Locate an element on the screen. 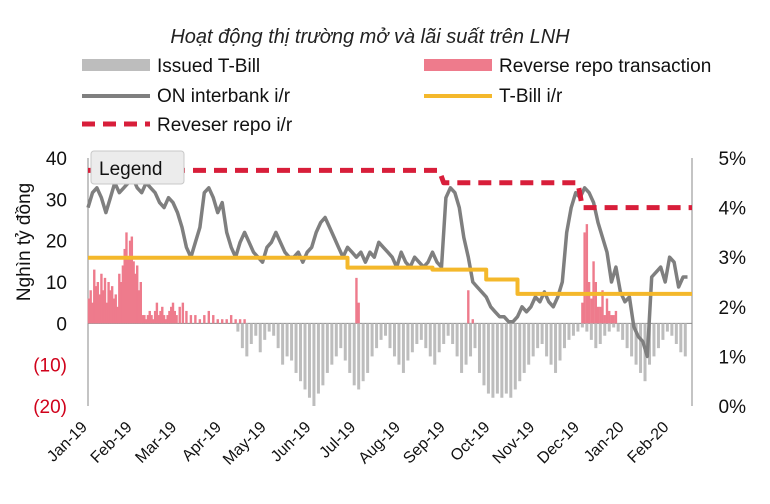  legend-tooltip-text: Legend is located at coordinates (130, 169).